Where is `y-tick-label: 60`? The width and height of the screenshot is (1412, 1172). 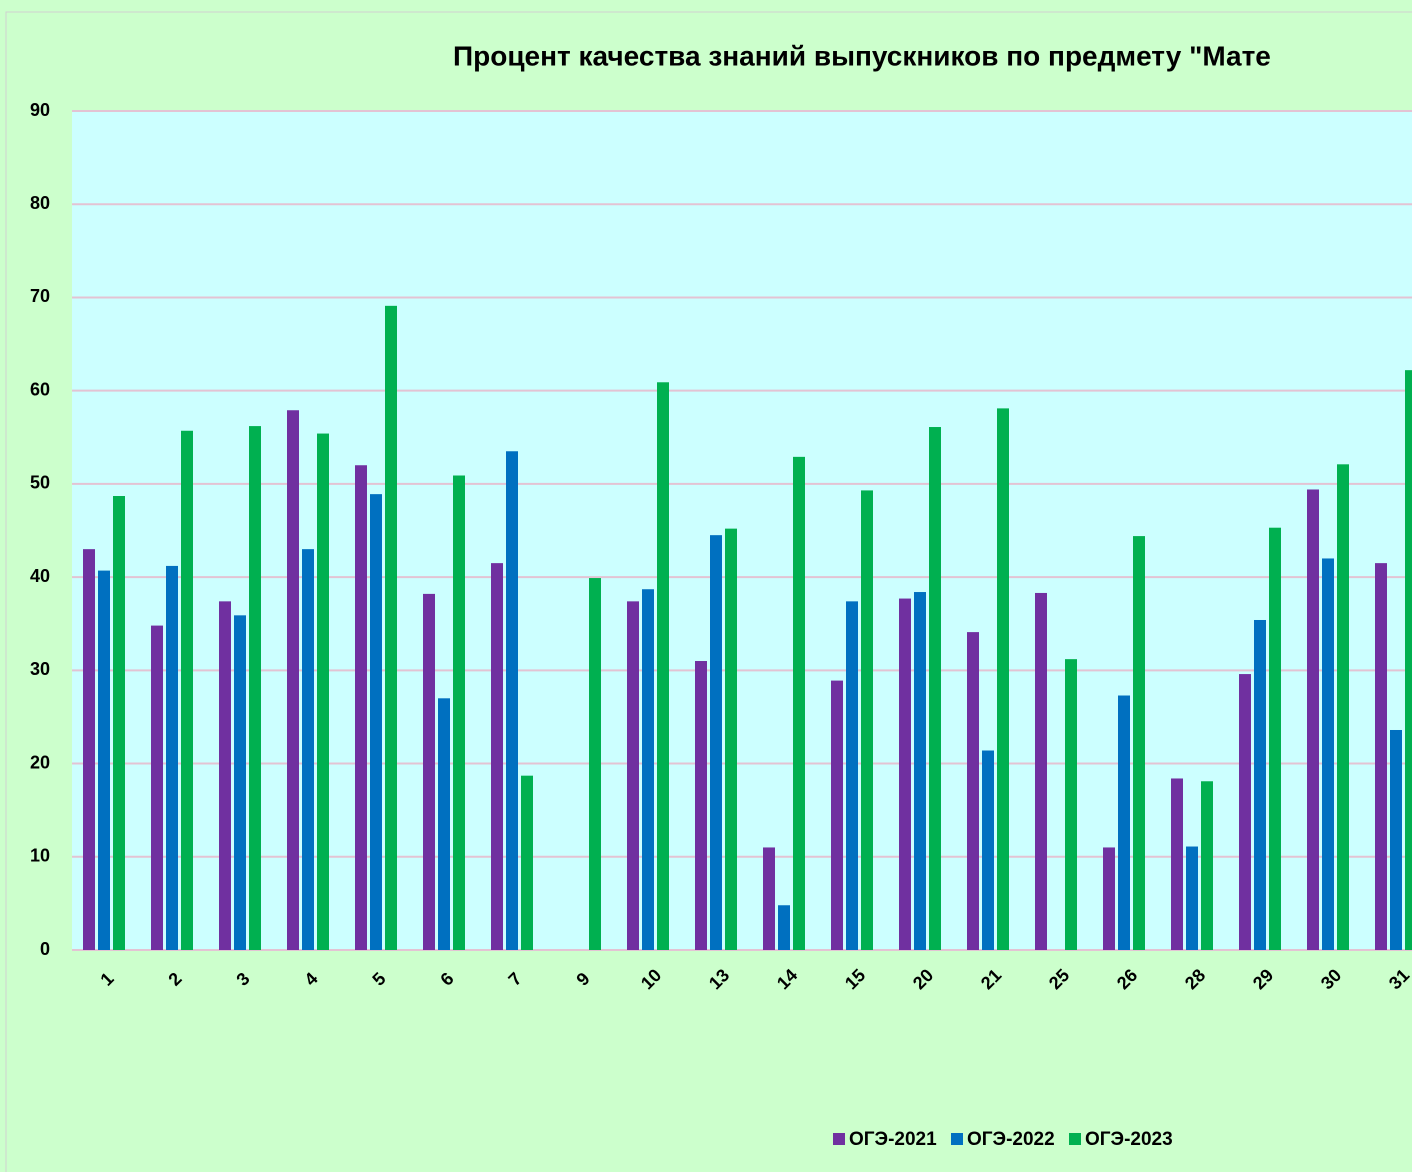
y-tick-label: 60 is located at coordinates (40, 389).